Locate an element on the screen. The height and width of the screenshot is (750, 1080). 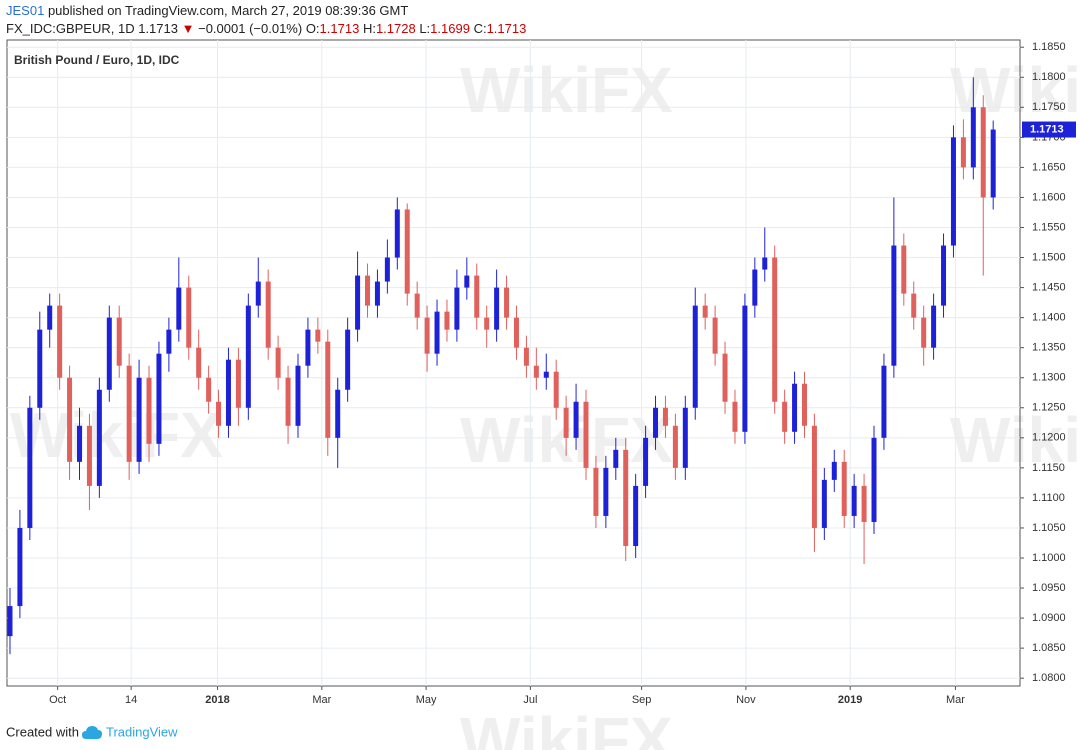
y-tick-label: 1.1800 is located at coordinates (1049, 77).